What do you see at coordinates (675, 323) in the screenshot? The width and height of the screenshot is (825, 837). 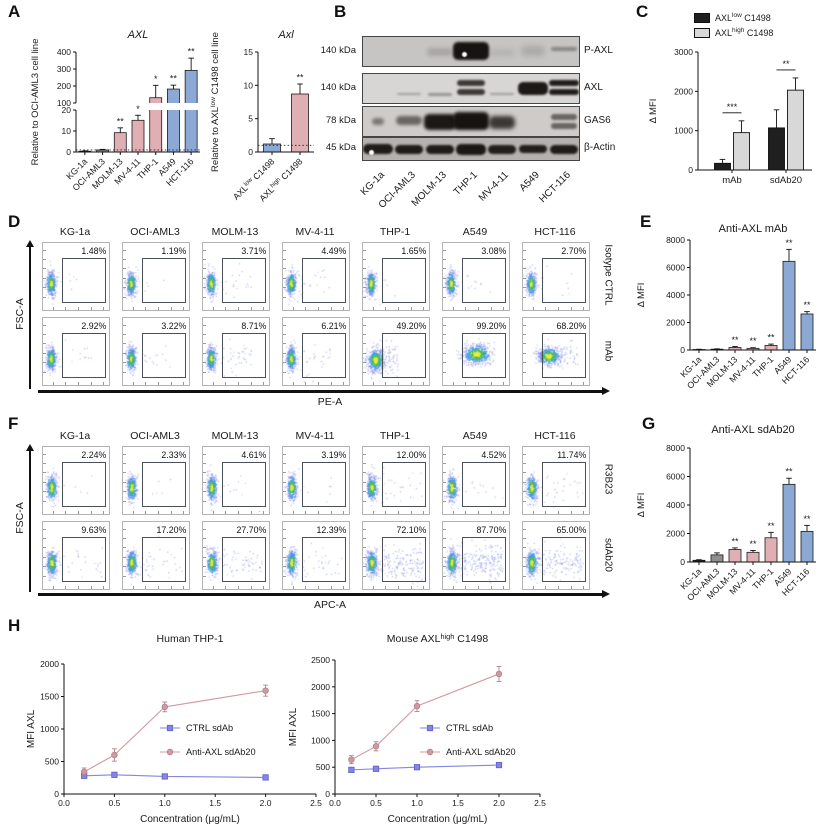 I see `y-tick-label: 2000` at bounding box center [675, 323].